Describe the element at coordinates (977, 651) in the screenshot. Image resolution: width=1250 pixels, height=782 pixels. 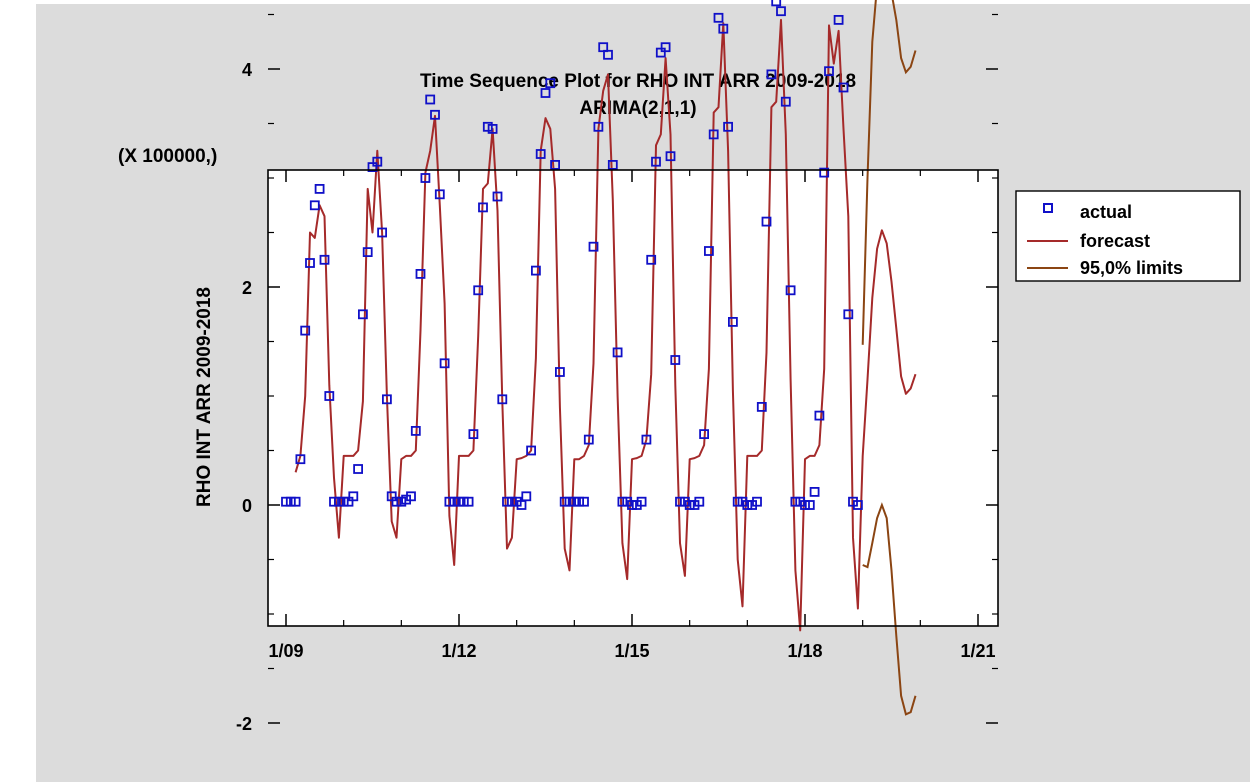
I see `x-tick-label: 1/21` at that location.